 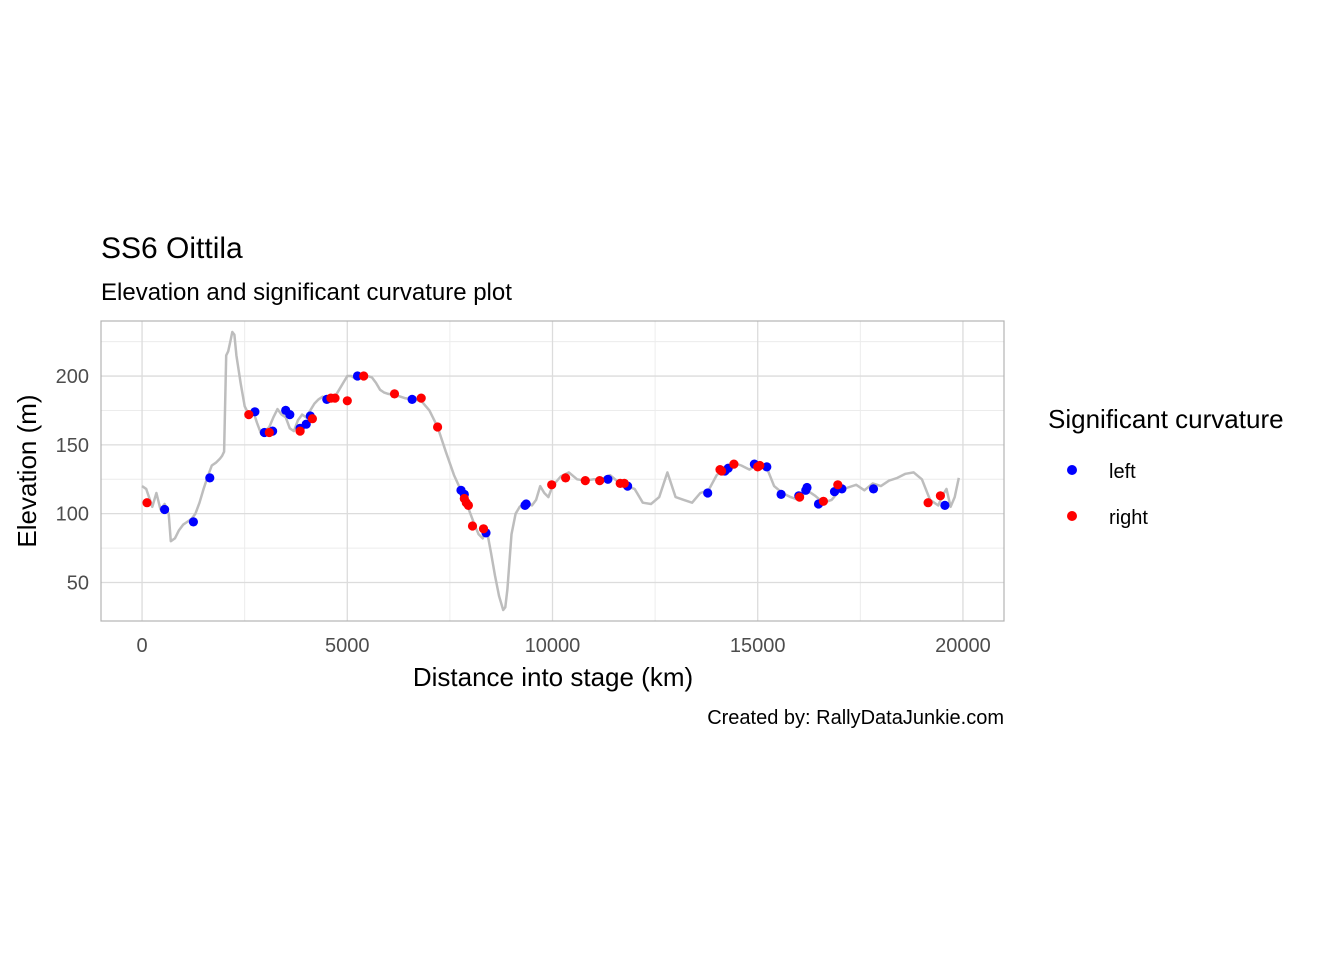 I want to click on y-tick-label: 200, so click(x=72, y=377).